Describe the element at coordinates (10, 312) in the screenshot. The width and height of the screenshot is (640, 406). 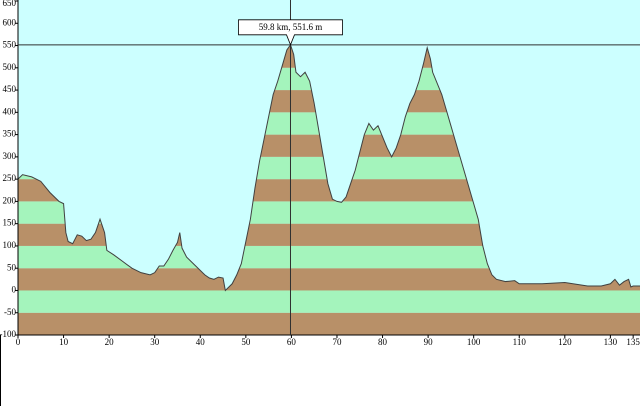
I see `y-tick-label: -50` at that location.